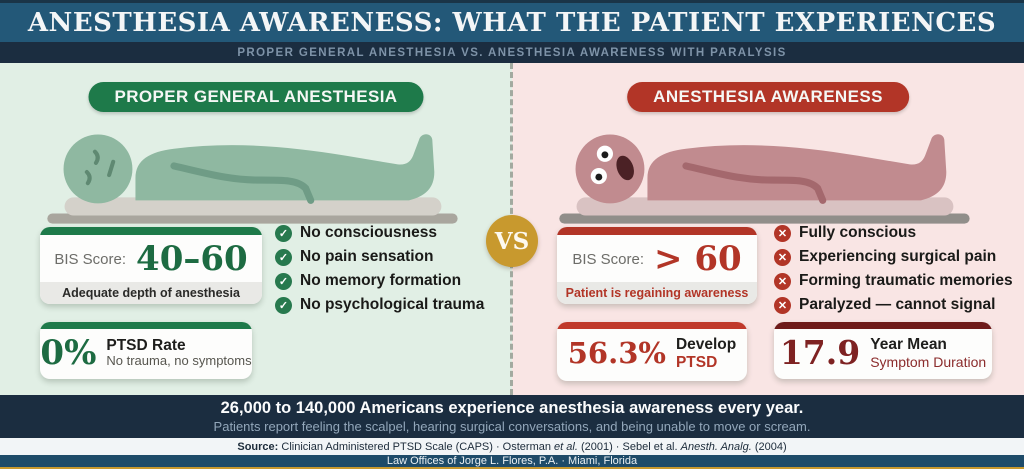  I want to click on develop-ptsd-card: 56.3% Develop PTSD, so click(652, 351).